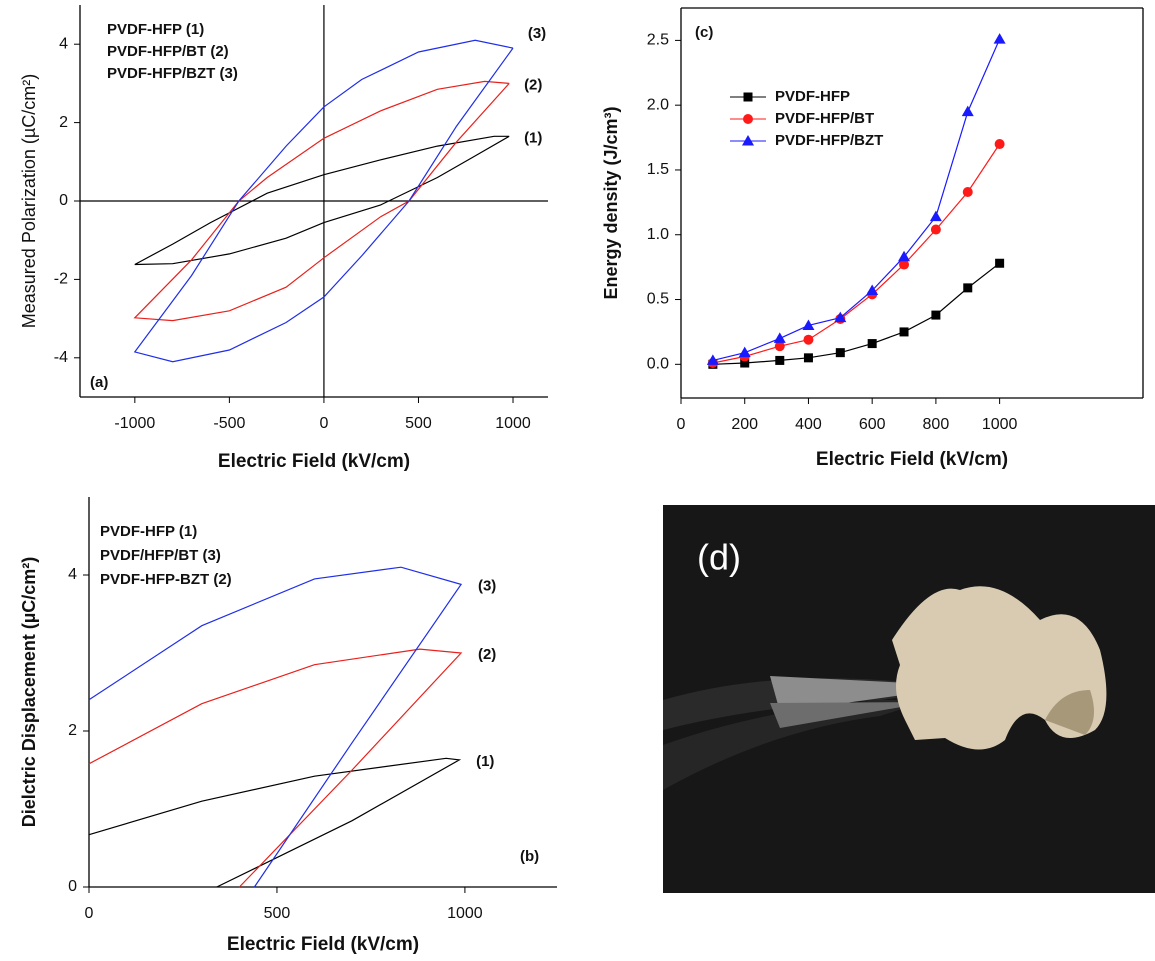 The width and height of the screenshot is (1155, 961). I want to click on y-tick-label: 1.0, so click(658, 234).